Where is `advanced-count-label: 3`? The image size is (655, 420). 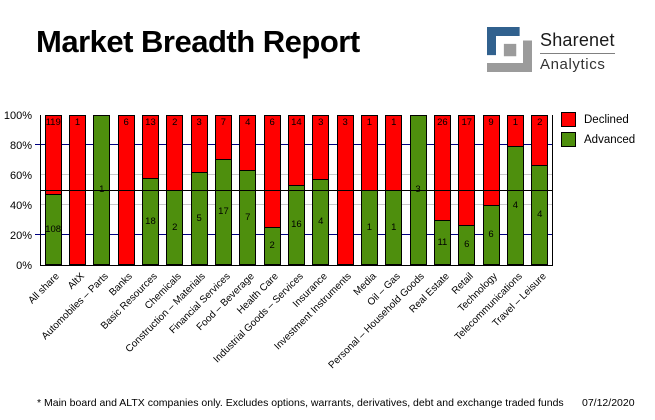
advanced-count-label: 3 is located at coordinates (417, 190).